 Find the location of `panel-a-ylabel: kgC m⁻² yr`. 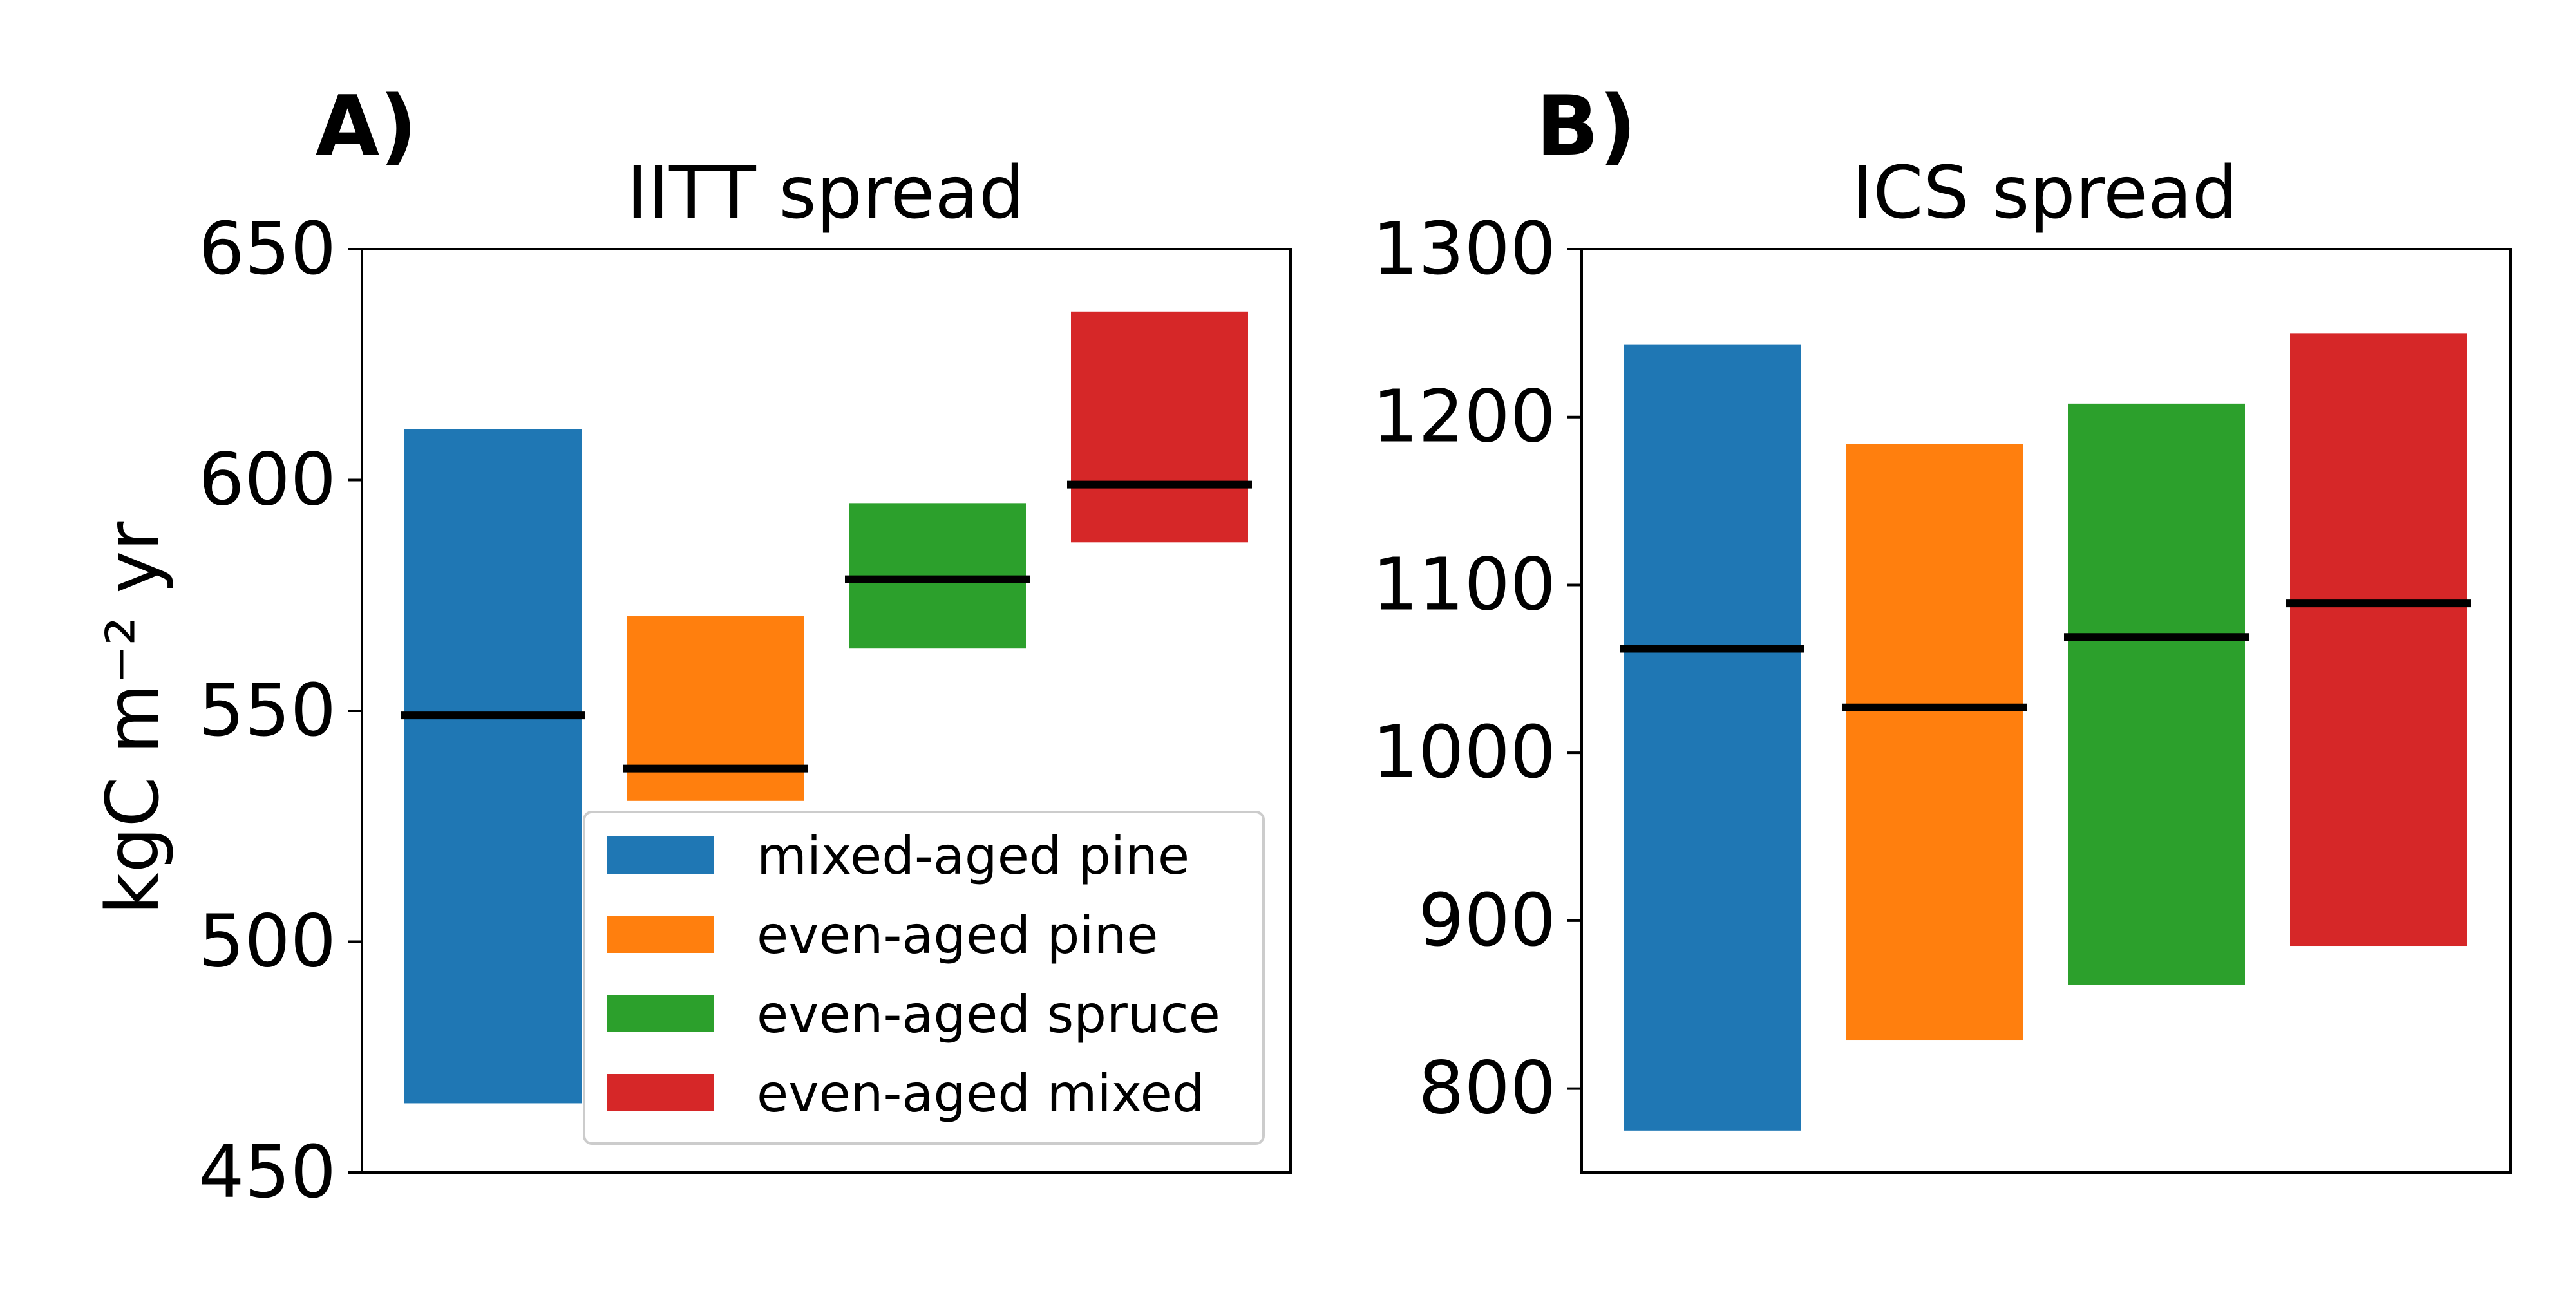

panel-a-ylabel: kgC m⁻² yr is located at coordinates (133, 718).